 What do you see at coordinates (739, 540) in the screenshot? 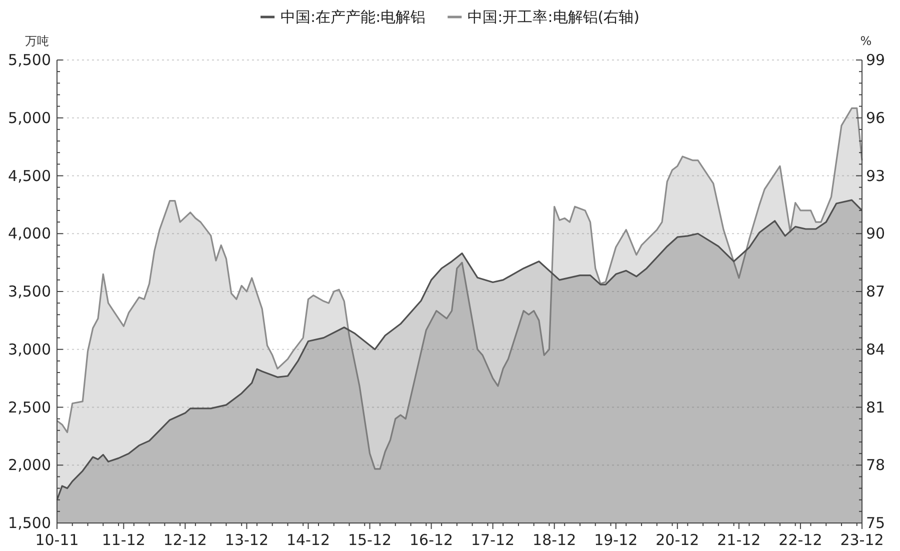
I see `x-tick-label: 21-12` at bounding box center [739, 540].